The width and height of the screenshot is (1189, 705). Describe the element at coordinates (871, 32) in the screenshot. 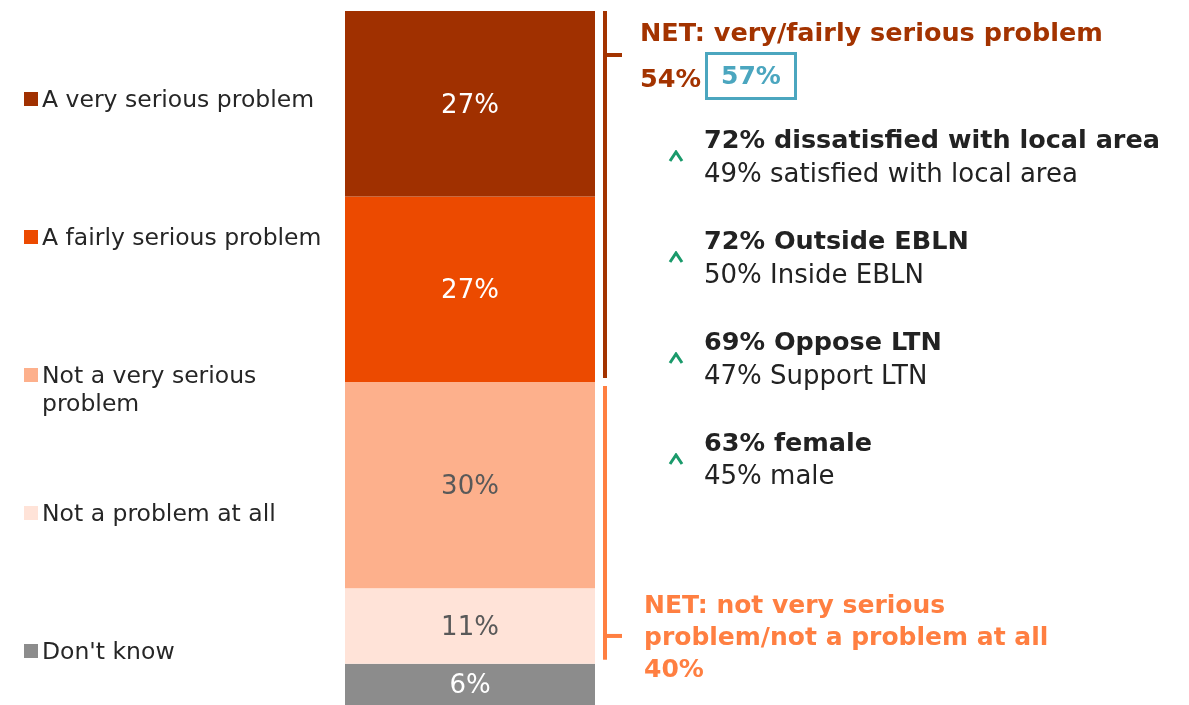

I see `text: NET: very/fairly serious problem` at that location.